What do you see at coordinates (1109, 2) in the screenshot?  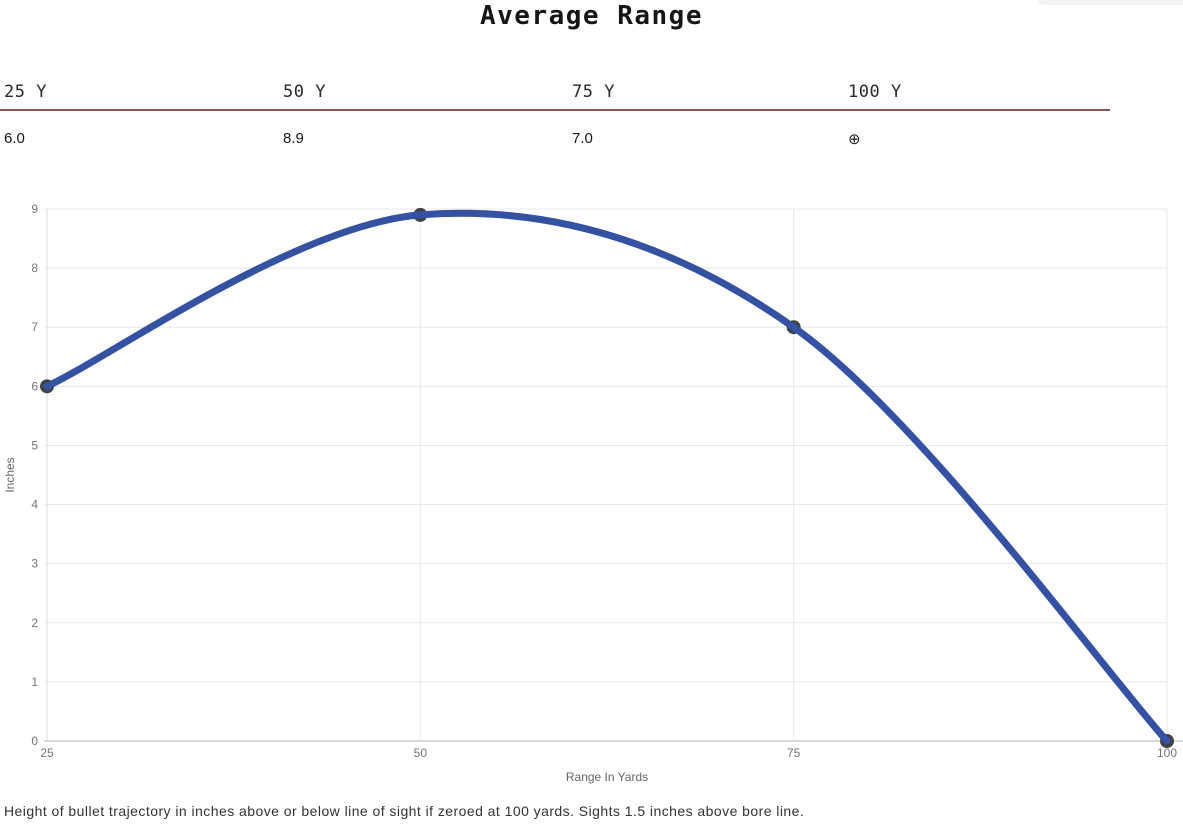 I see `top-right-button` at bounding box center [1109, 2].